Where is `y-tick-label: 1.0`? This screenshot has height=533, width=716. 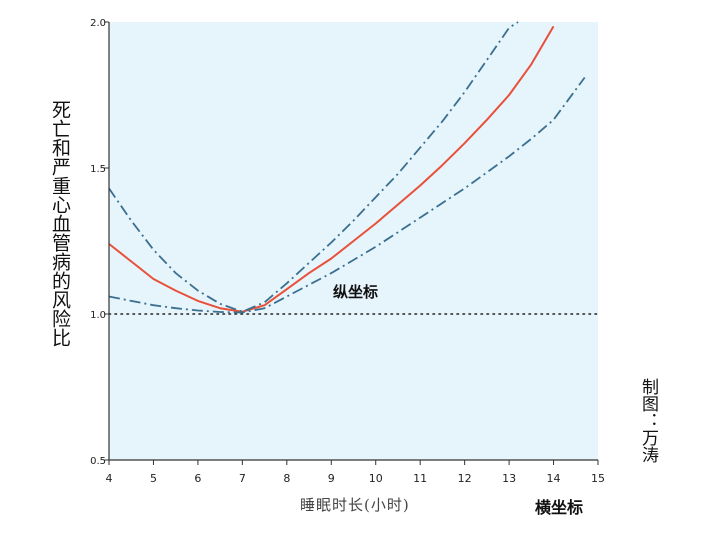 y-tick-label: 1.0 is located at coordinates (98, 315).